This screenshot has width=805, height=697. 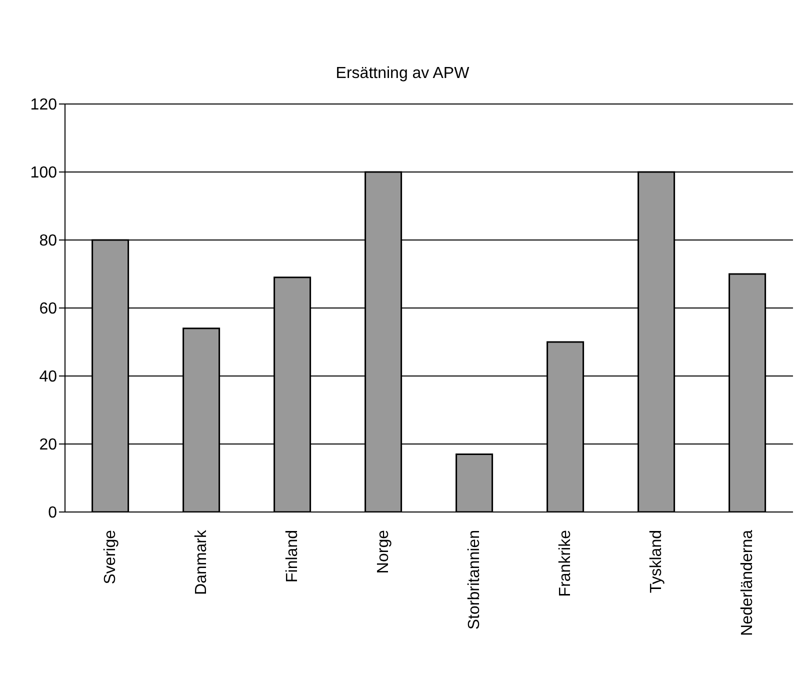 What do you see at coordinates (48, 241) in the screenshot?
I see `y-tick-label: 80` at bounding box center [48, 241].